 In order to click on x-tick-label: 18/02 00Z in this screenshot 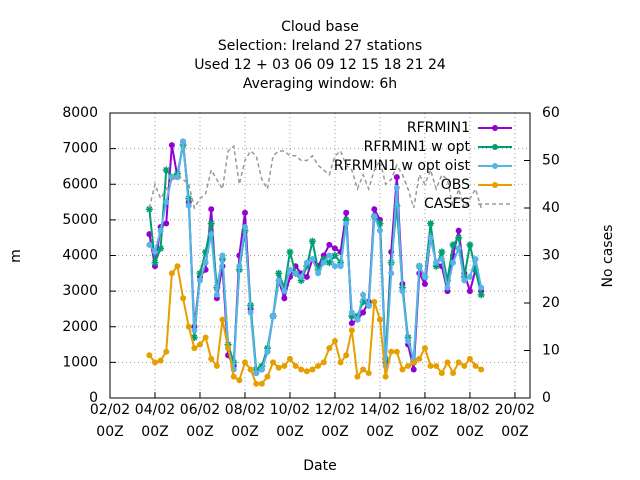, I will do `click(470, 421)`.